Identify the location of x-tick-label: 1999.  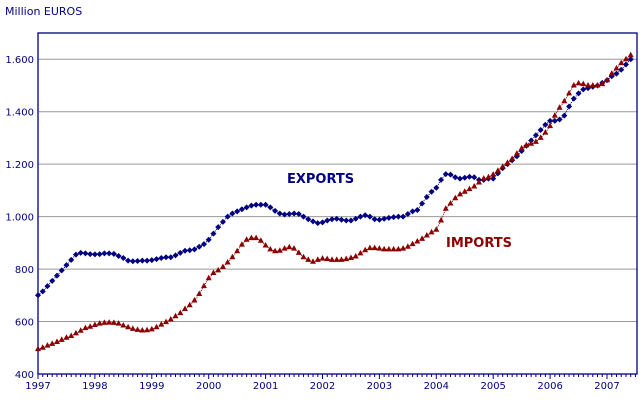
(151, 386).